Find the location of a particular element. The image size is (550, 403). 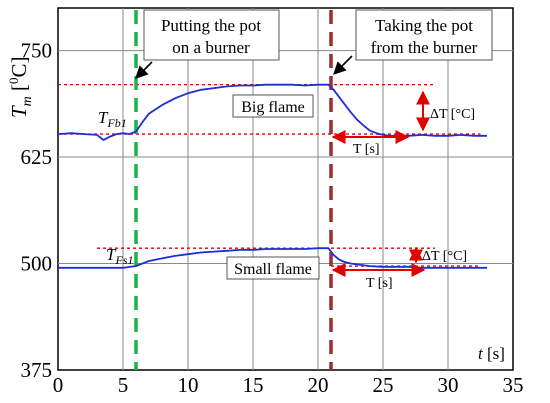

y-axis-label: Tm [0C] is located at coordinates (20, 87).